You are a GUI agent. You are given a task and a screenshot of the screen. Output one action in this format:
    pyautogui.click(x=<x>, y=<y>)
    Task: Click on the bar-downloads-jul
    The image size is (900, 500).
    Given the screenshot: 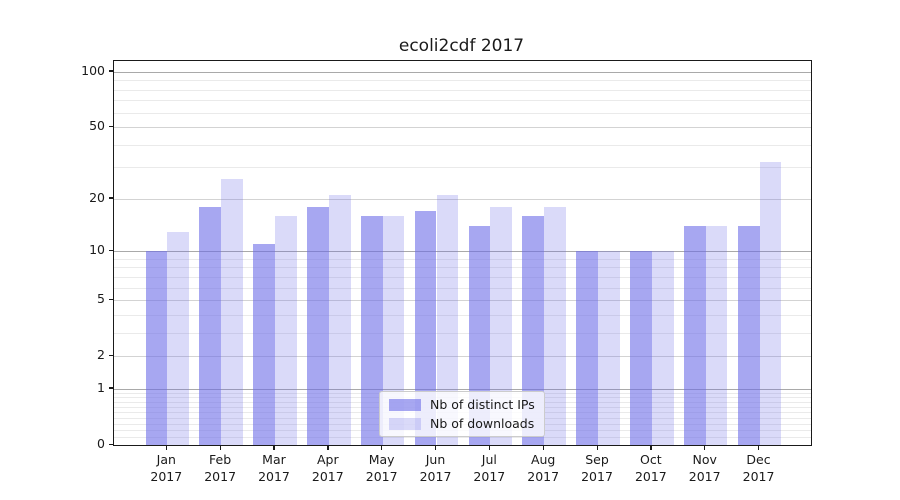 What is the action you would take?
    pyautogui.click(x=501, y=326)
    